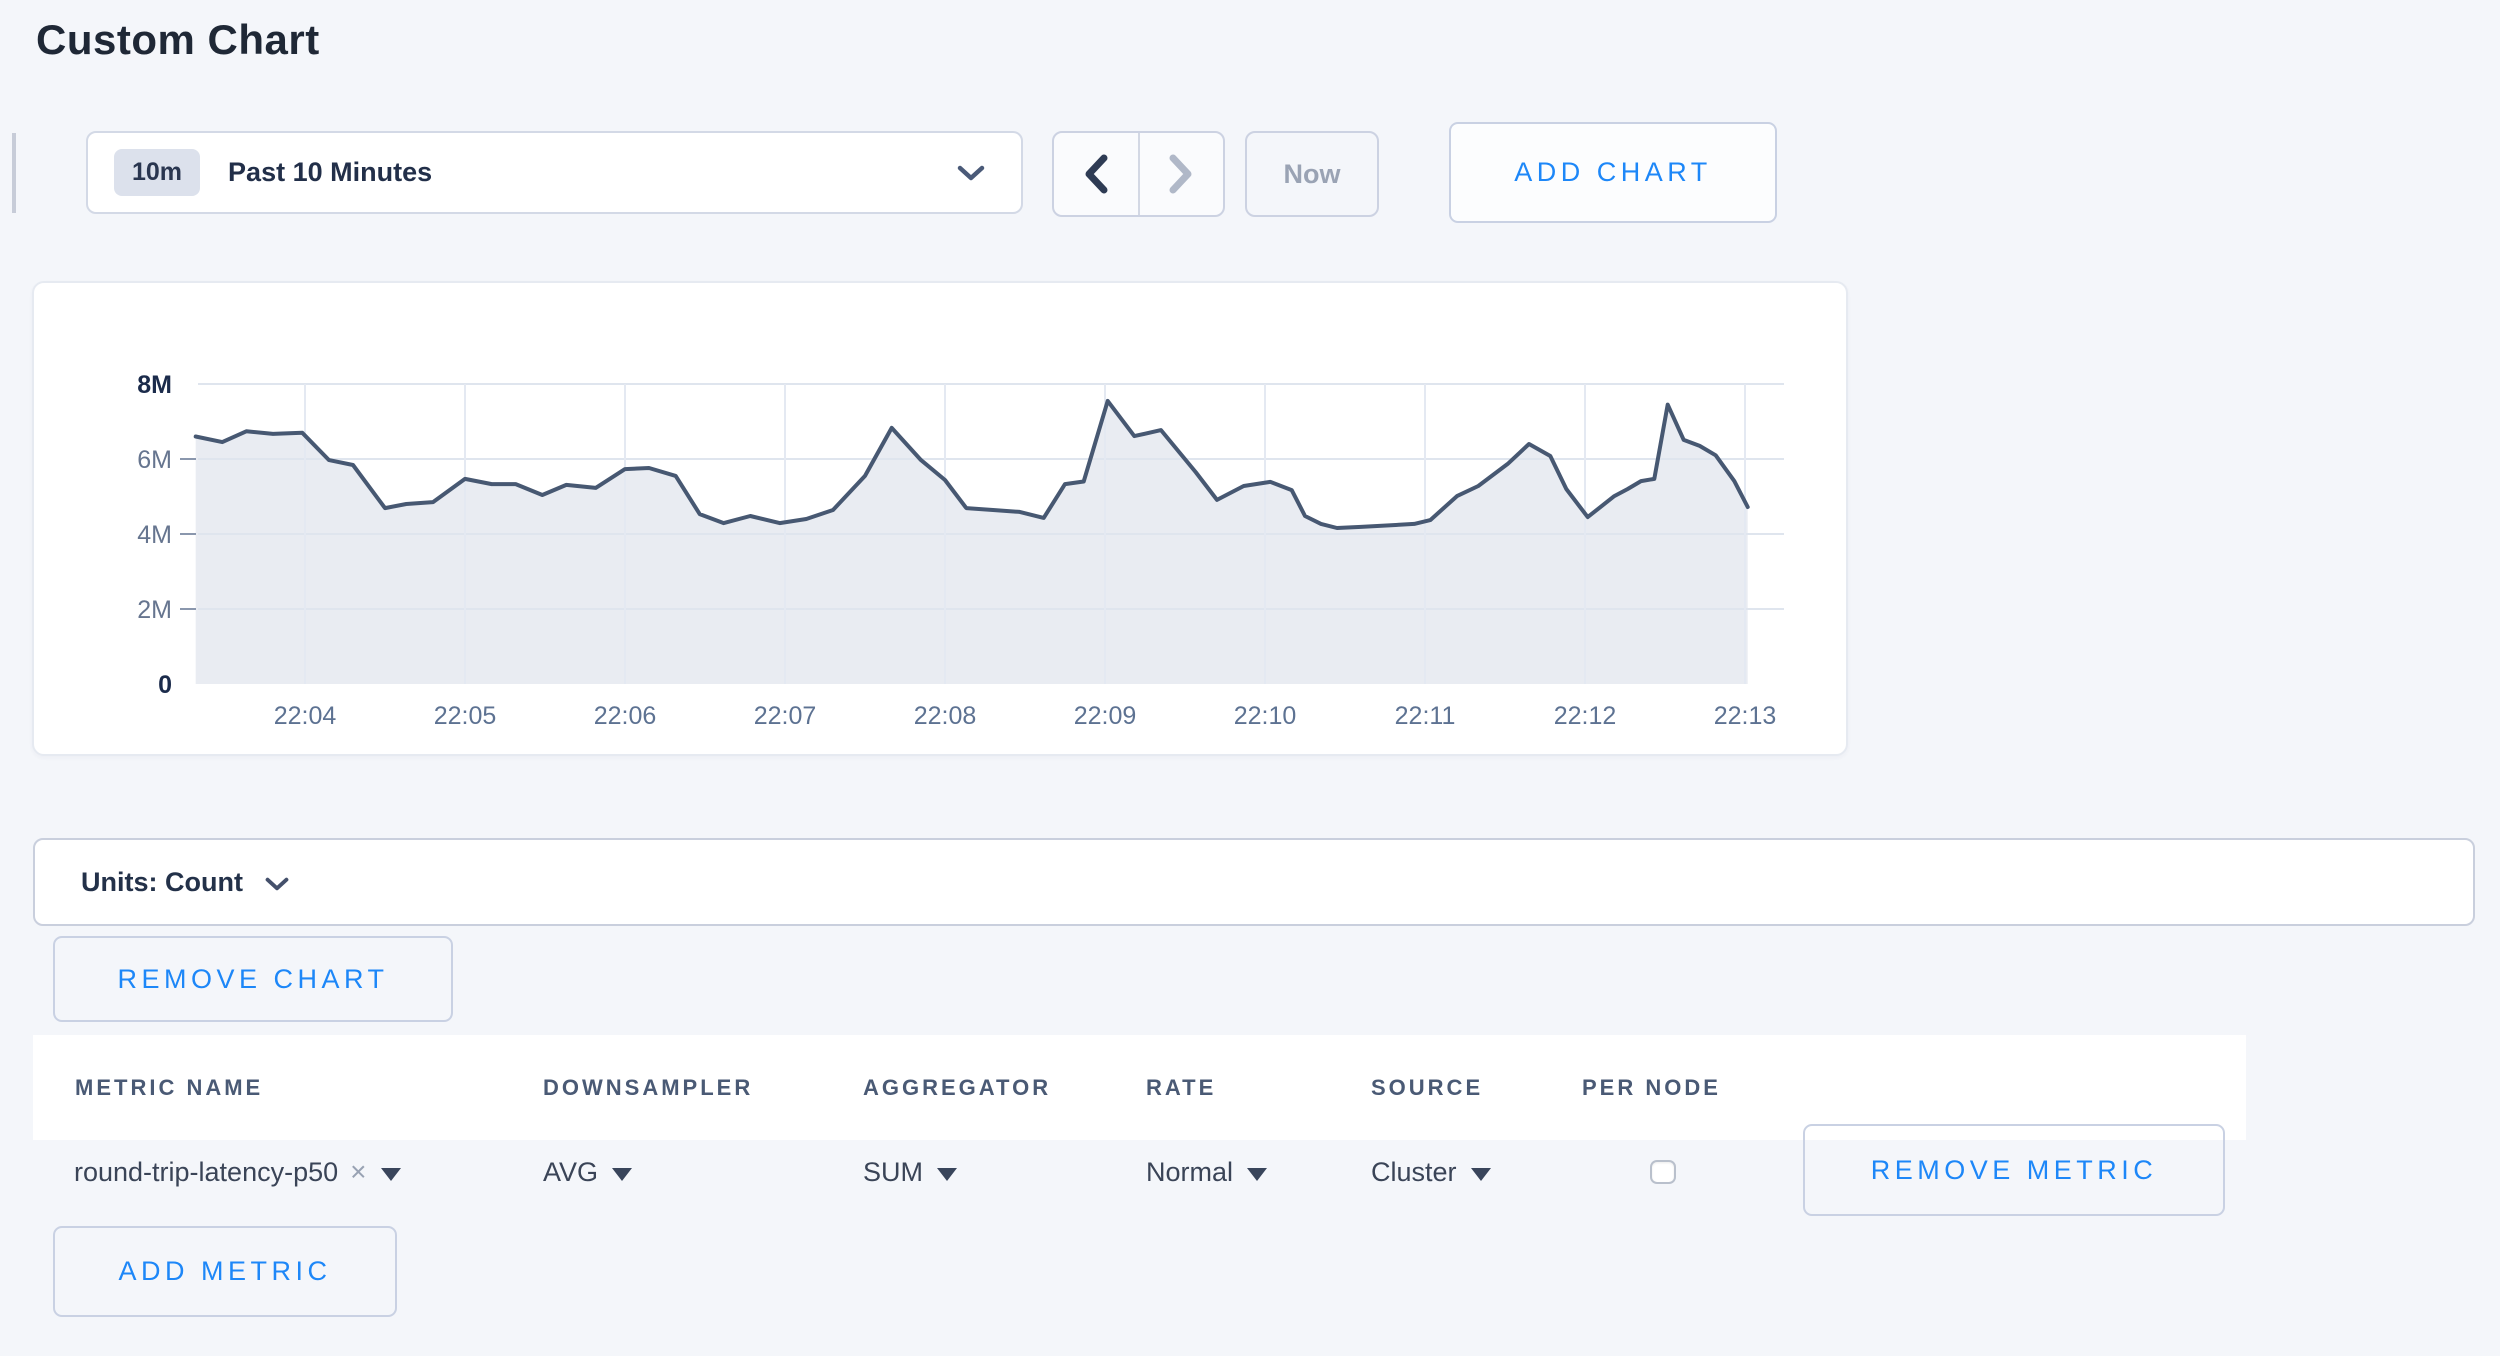  What do you see at coordinates (893, 1171) in the screenshot?
I see `aggregator-value: SUM` at bounding box center [893, 1171].